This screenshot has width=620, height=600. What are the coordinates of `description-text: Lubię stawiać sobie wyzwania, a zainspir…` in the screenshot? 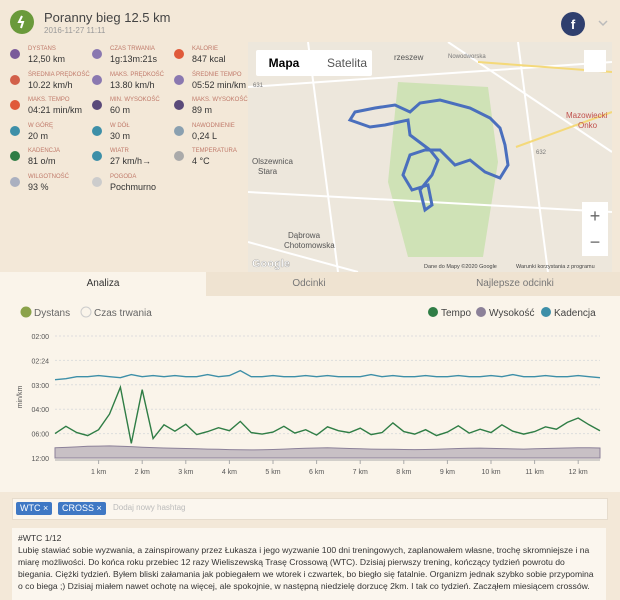 It's located at (306, 568).